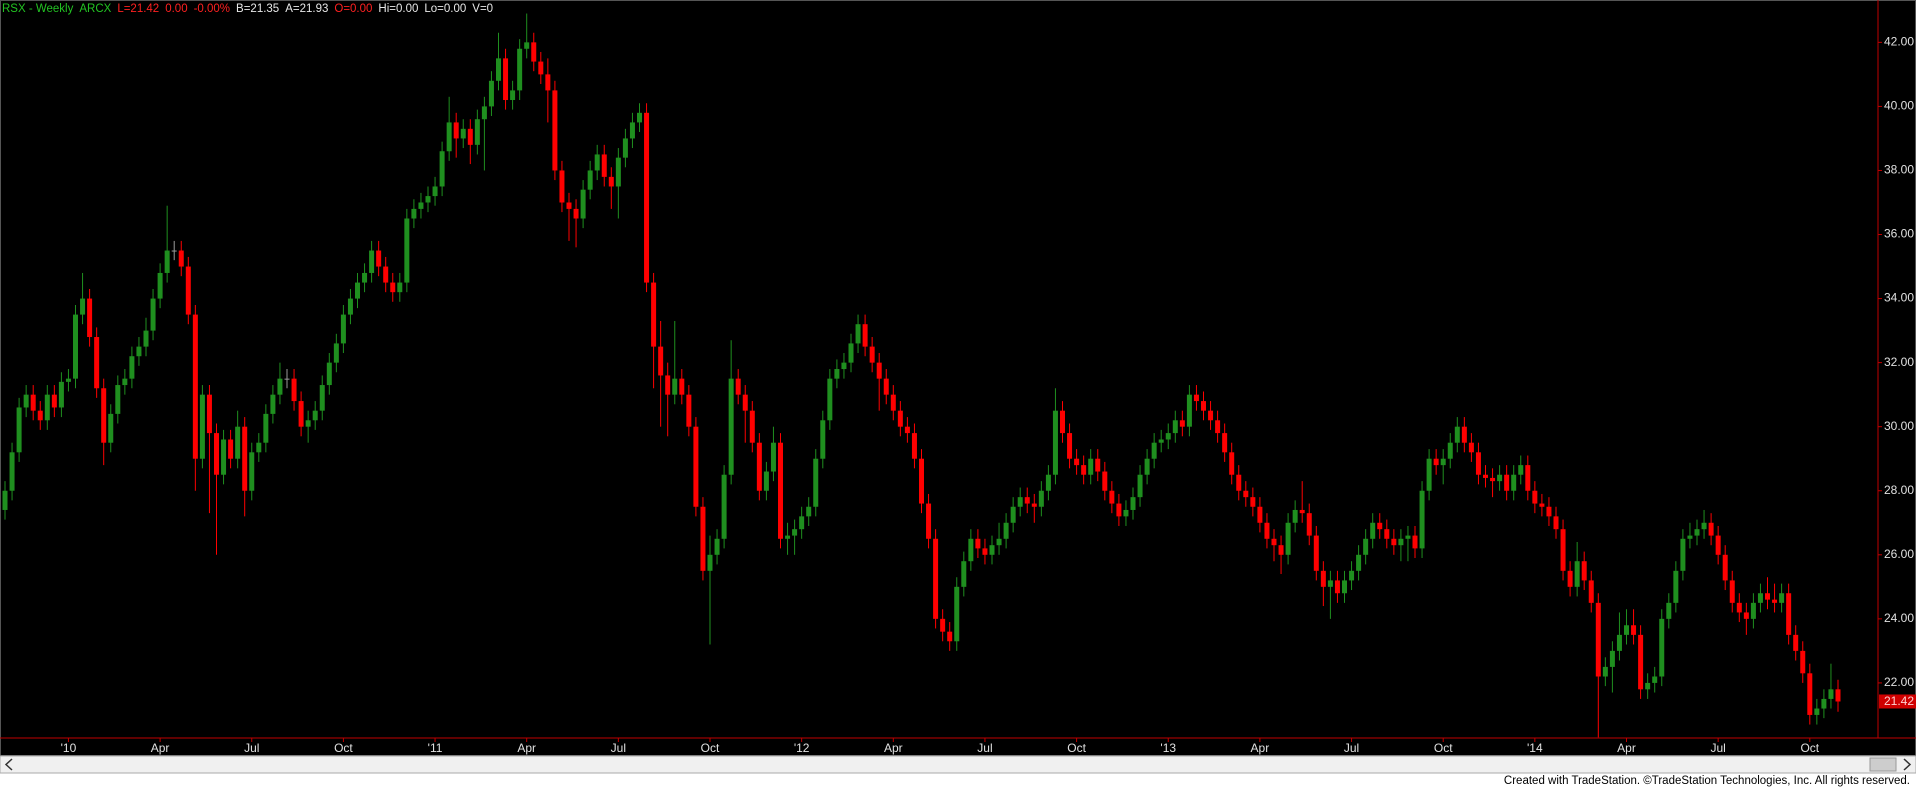 The width and height of the screenshot is (1916, 789). Describe the element at coordinates (8, 764) in the screenshot. I see `scroll-left-arrow` at that location.